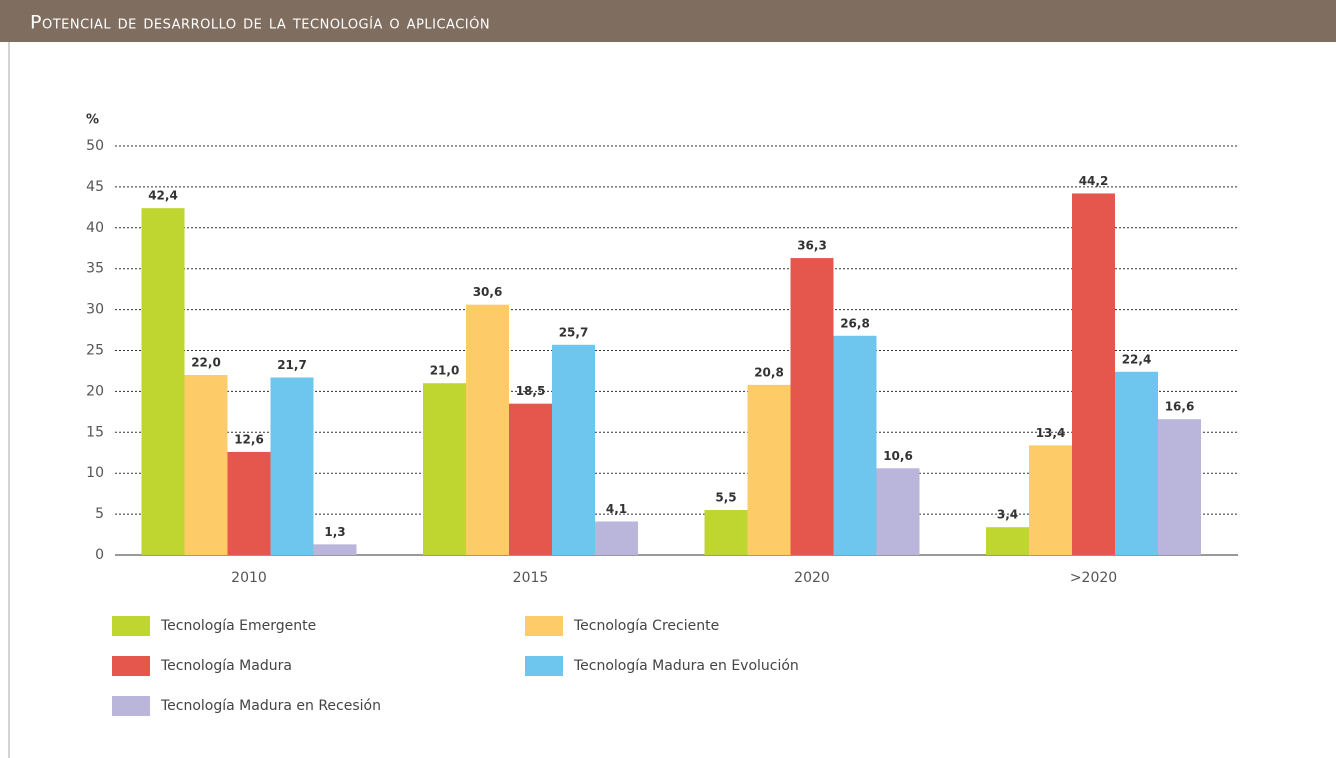 The width and height of the screenshot is (1336, 758). What do you see at coordinates (725, 498) in the screenshot?
I see `value-label: 5,5` at bounding box center [725, 498].